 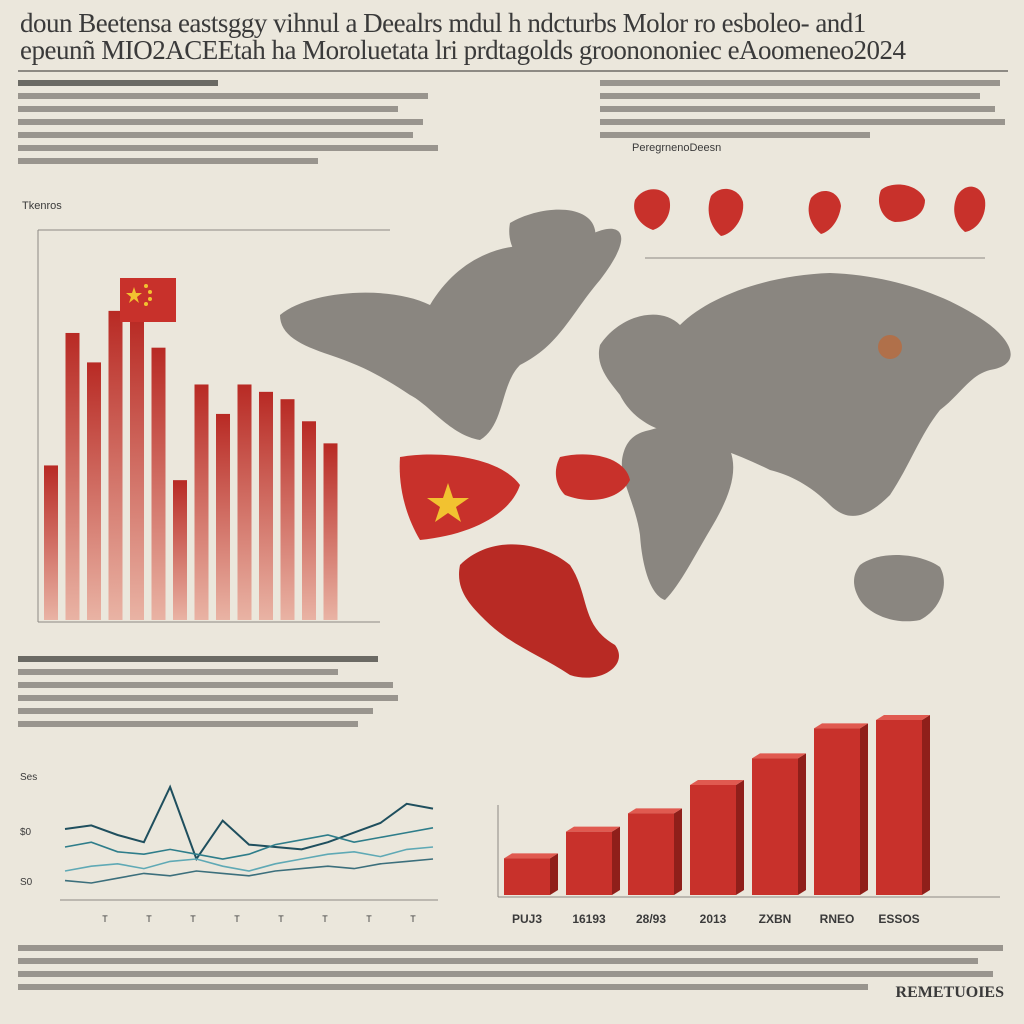 I want to click on map-highlight-dot, so click(x=890, y=347).